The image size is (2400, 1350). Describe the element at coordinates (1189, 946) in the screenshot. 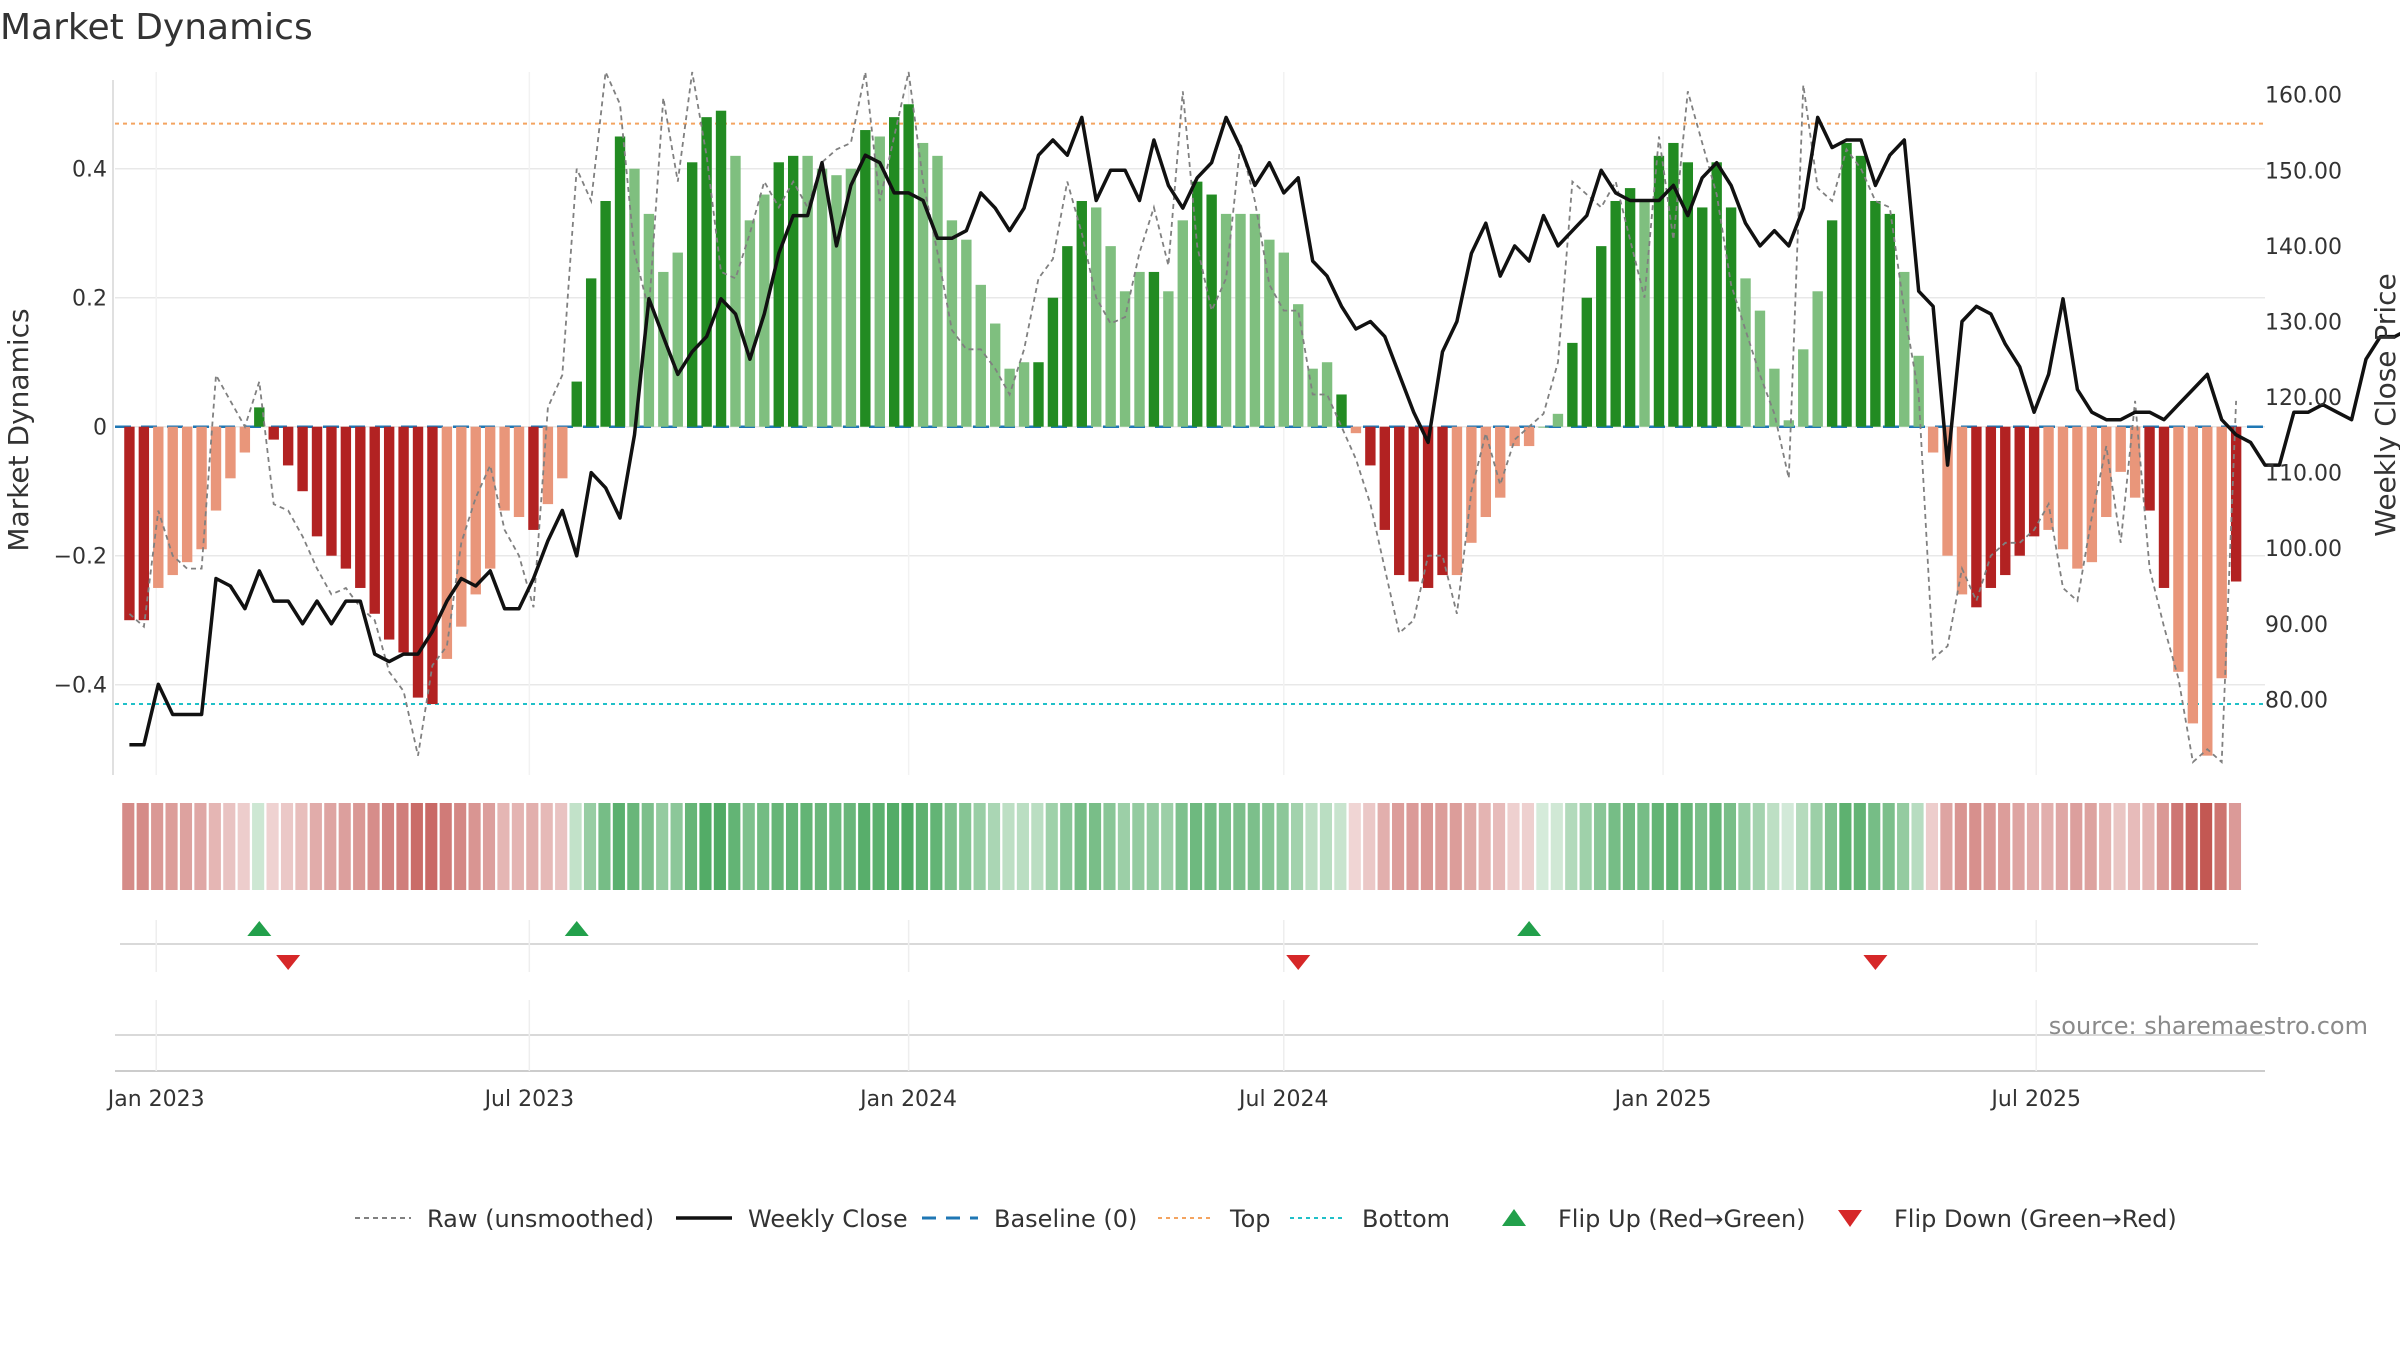

I see `flip-markers-panel` at that location.